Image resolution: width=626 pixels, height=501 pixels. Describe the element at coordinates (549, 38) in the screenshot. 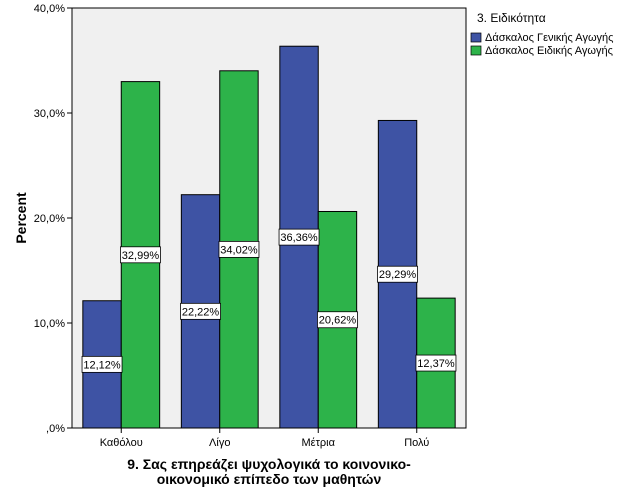

I see `legend-label-general: Δάσκαλος Γενικής Αγωγής` at that location.